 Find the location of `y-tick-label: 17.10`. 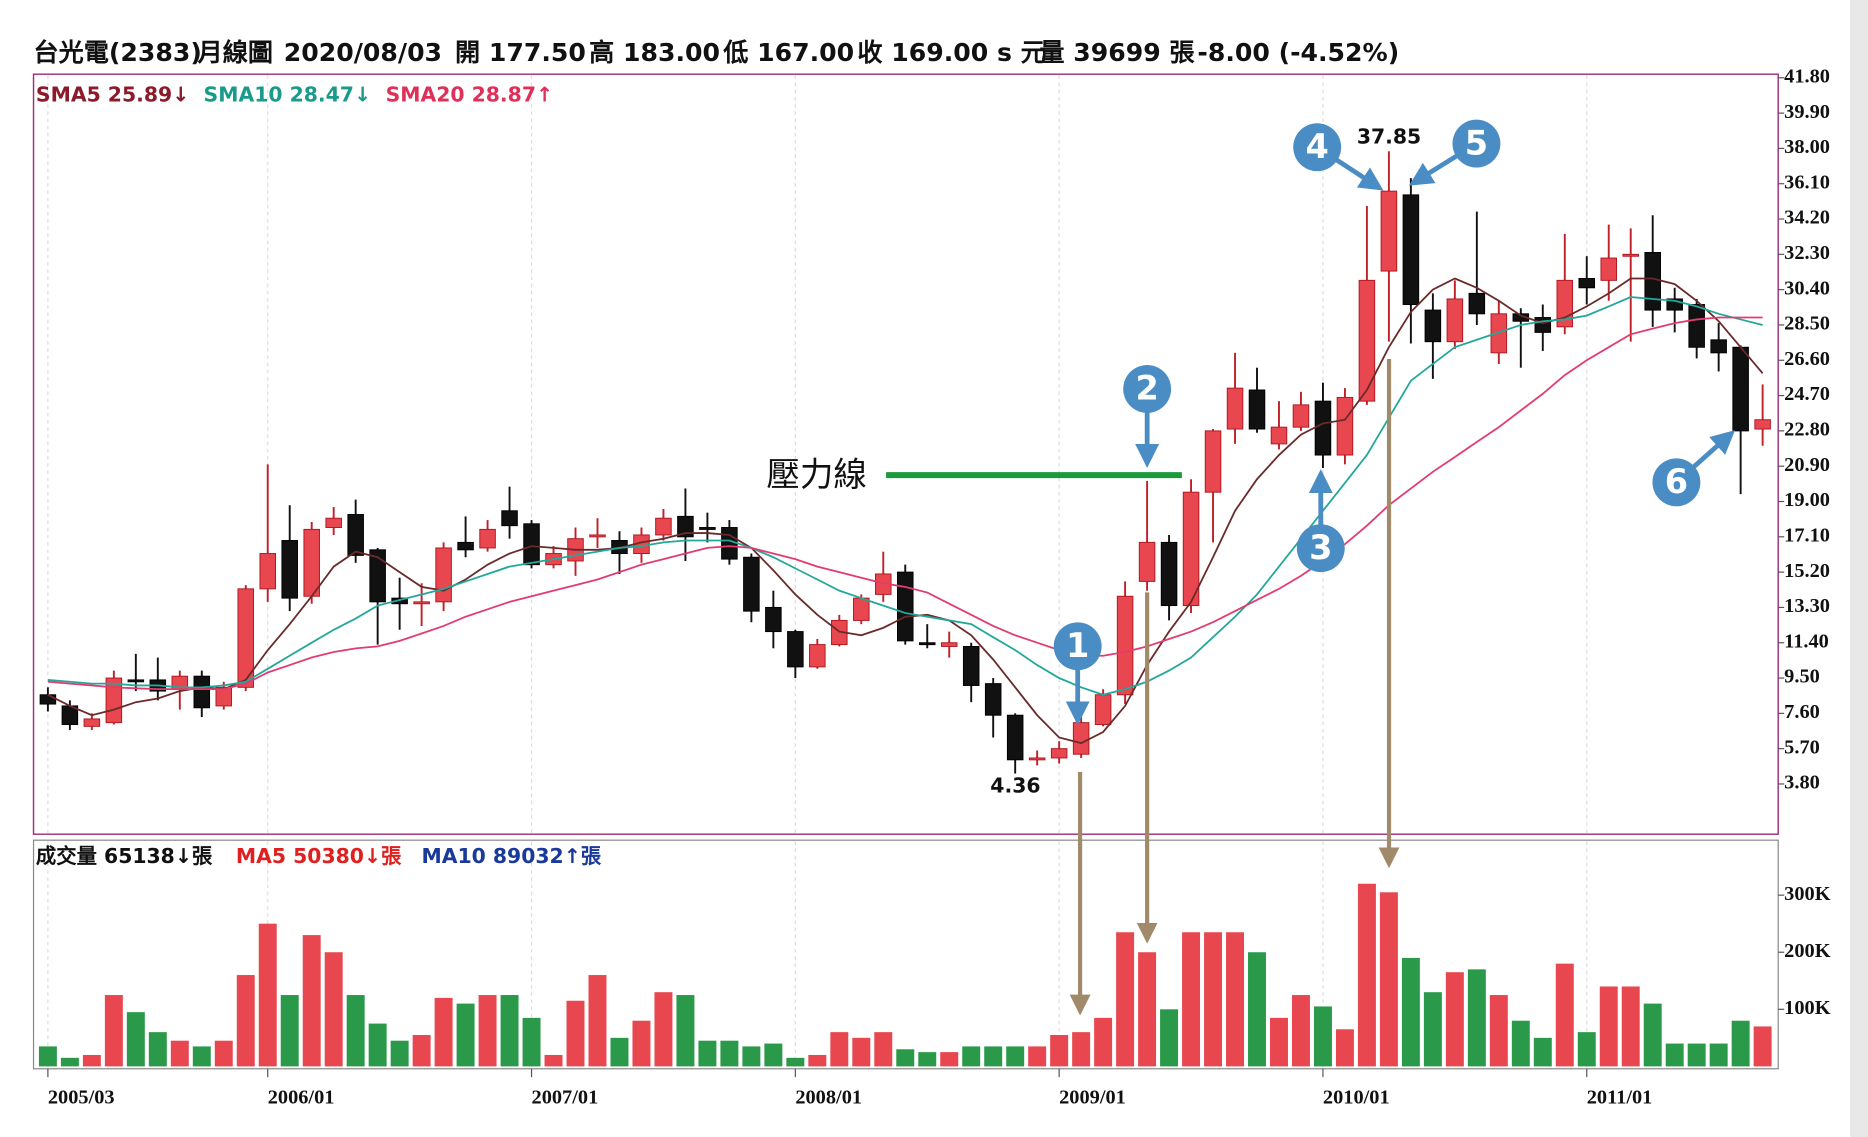

y-tick-label: 17.10 is located at coordinates (1807, 535).